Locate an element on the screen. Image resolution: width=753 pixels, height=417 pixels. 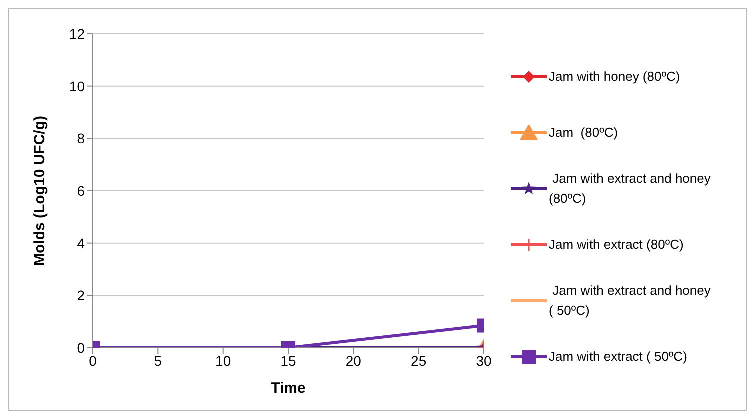
y-tick-label: 10 is located at coordinates (77, 86).